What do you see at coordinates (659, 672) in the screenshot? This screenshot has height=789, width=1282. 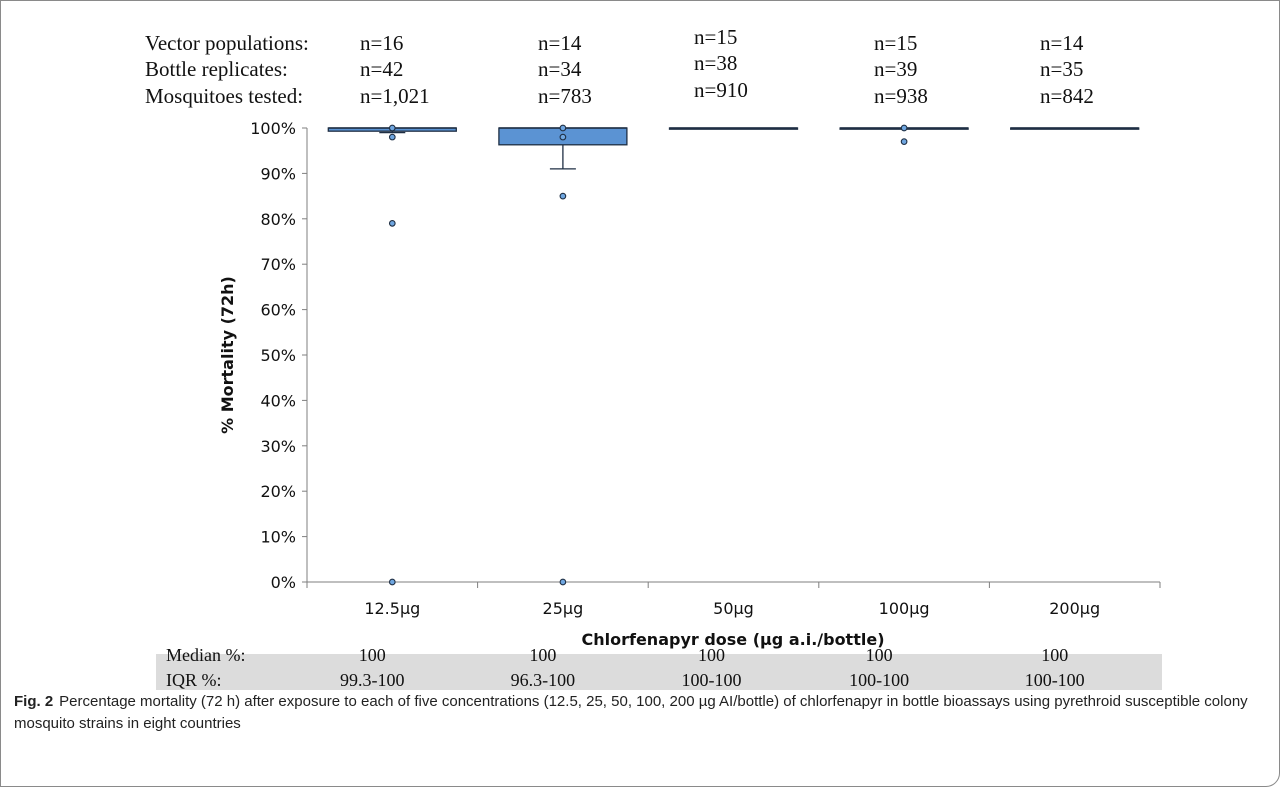 I see `summary-table-band` at bounding box center [659, 672].